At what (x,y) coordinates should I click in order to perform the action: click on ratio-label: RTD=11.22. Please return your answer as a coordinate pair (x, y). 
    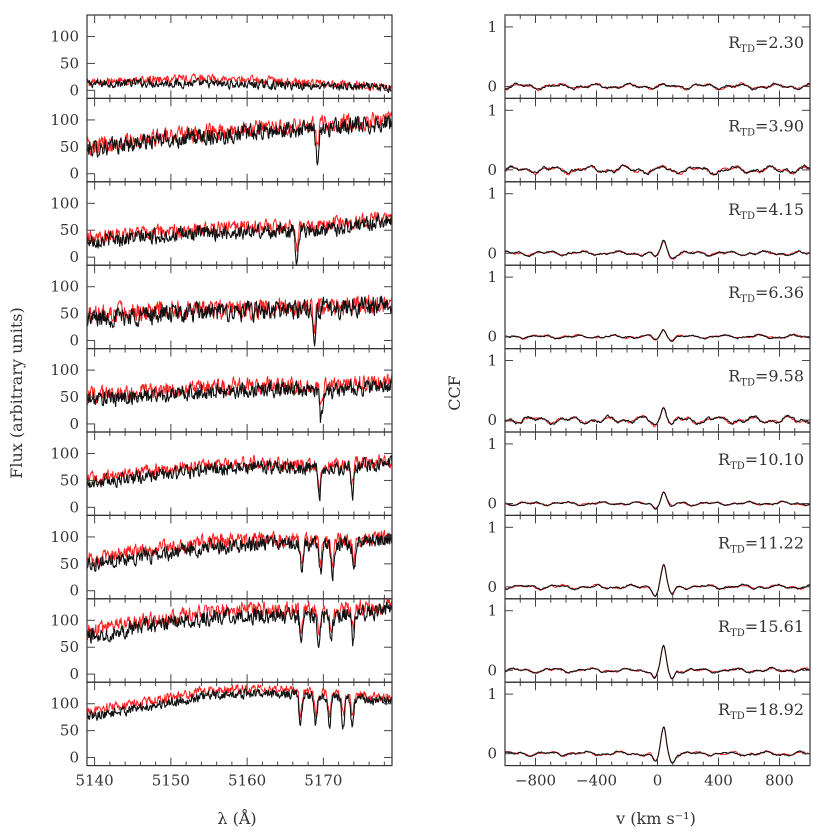
    Looking at the image, I should click on (761, 544).